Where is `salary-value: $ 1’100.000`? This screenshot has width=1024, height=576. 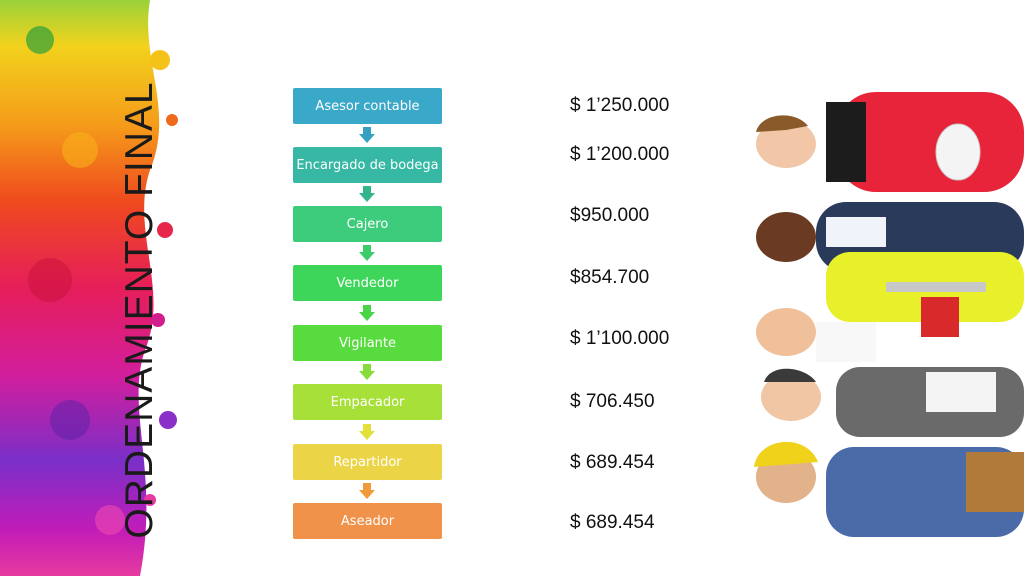 salary-value: $ 1’100.000 is located at coordinates (620, 338).